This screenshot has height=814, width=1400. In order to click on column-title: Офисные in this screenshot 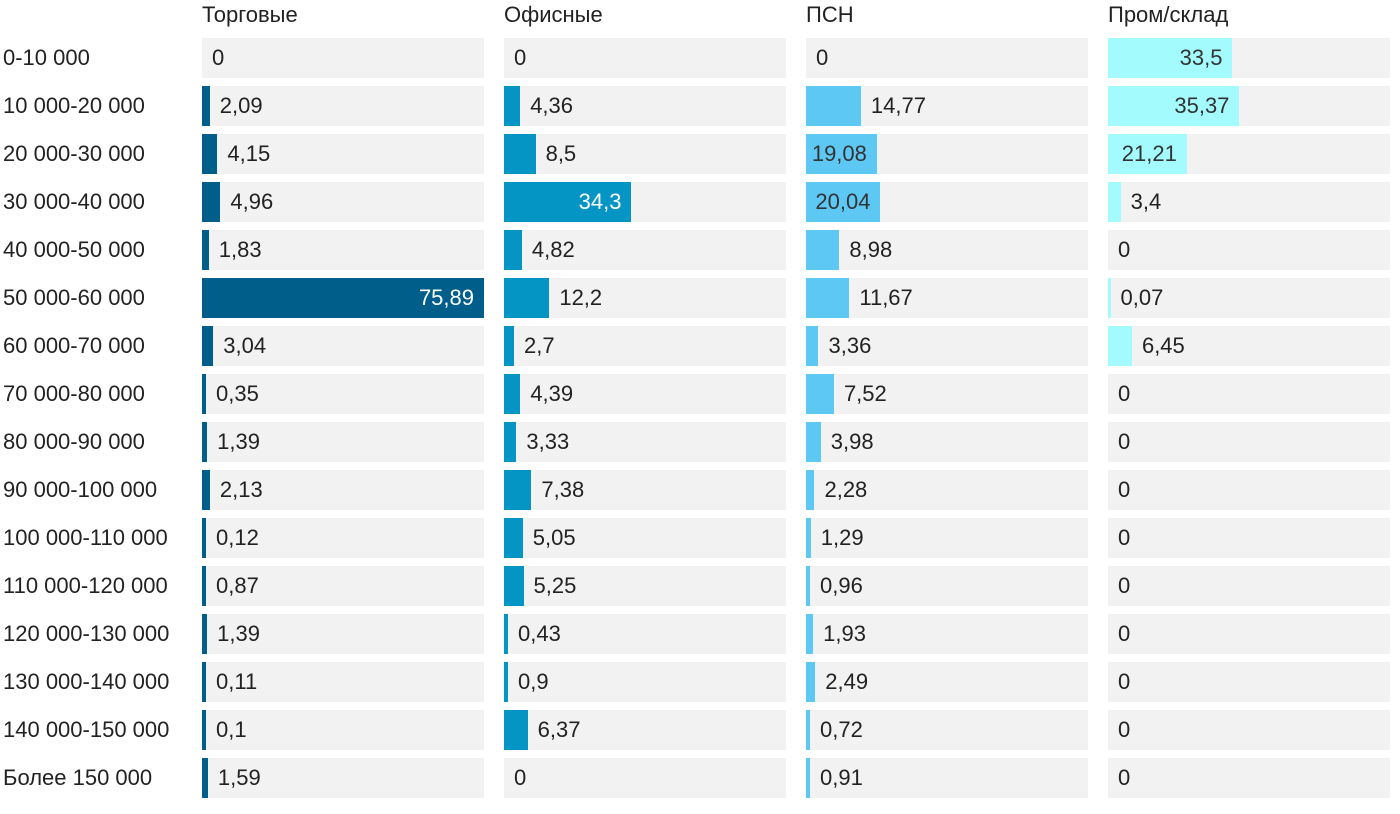, I will do `click(553, 14)`.